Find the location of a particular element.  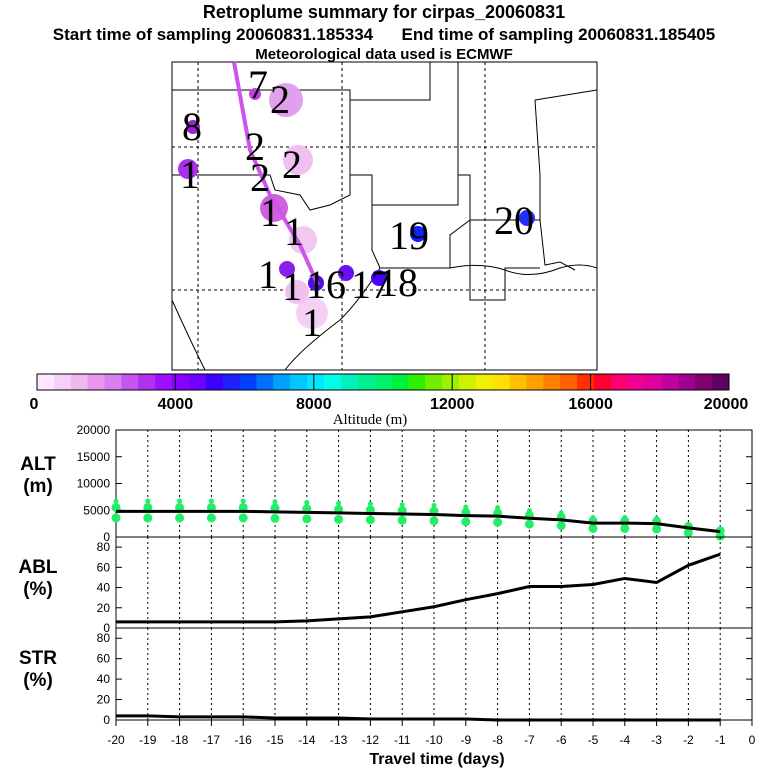

x-tick-label: -14 is located at coordinates (307, 740).